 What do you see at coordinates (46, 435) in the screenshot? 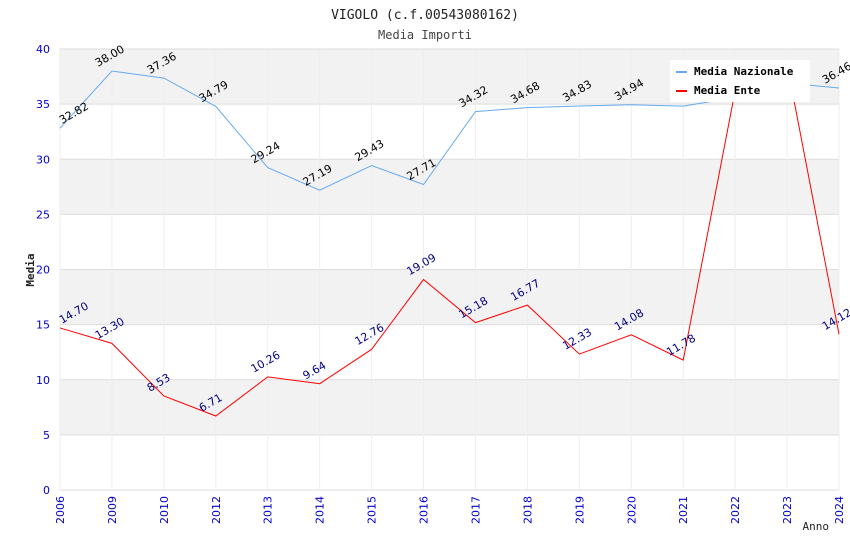
I see `y-tick-label: 5` at bounding box center [46, 435].